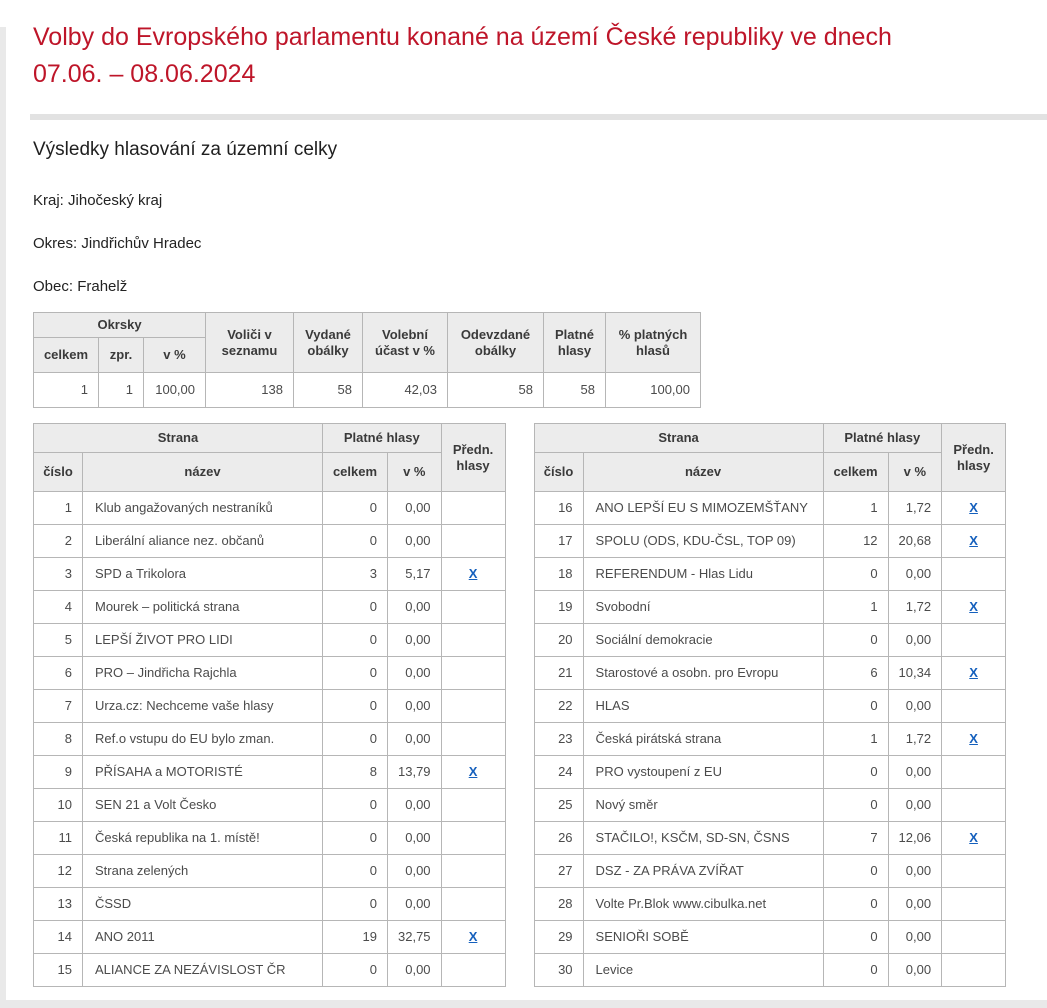 This screenshot has height=1008, width=1047. What do you see at coordinates (915, 607) in the screenshot?
I see `party-votes-pct: 1,72` at bounding box center [915, 607].